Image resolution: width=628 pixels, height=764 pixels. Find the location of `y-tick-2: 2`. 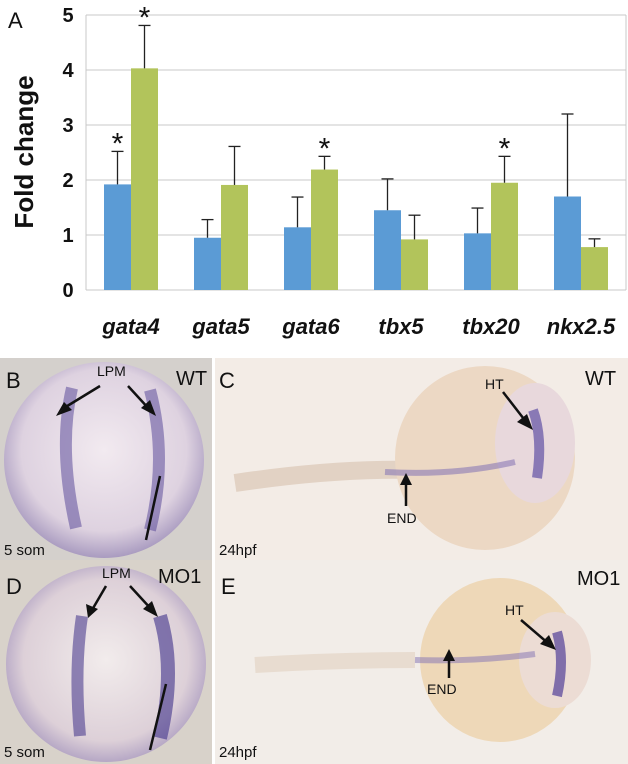

y-tick-2: 2 is located at coordinates (67, 181).